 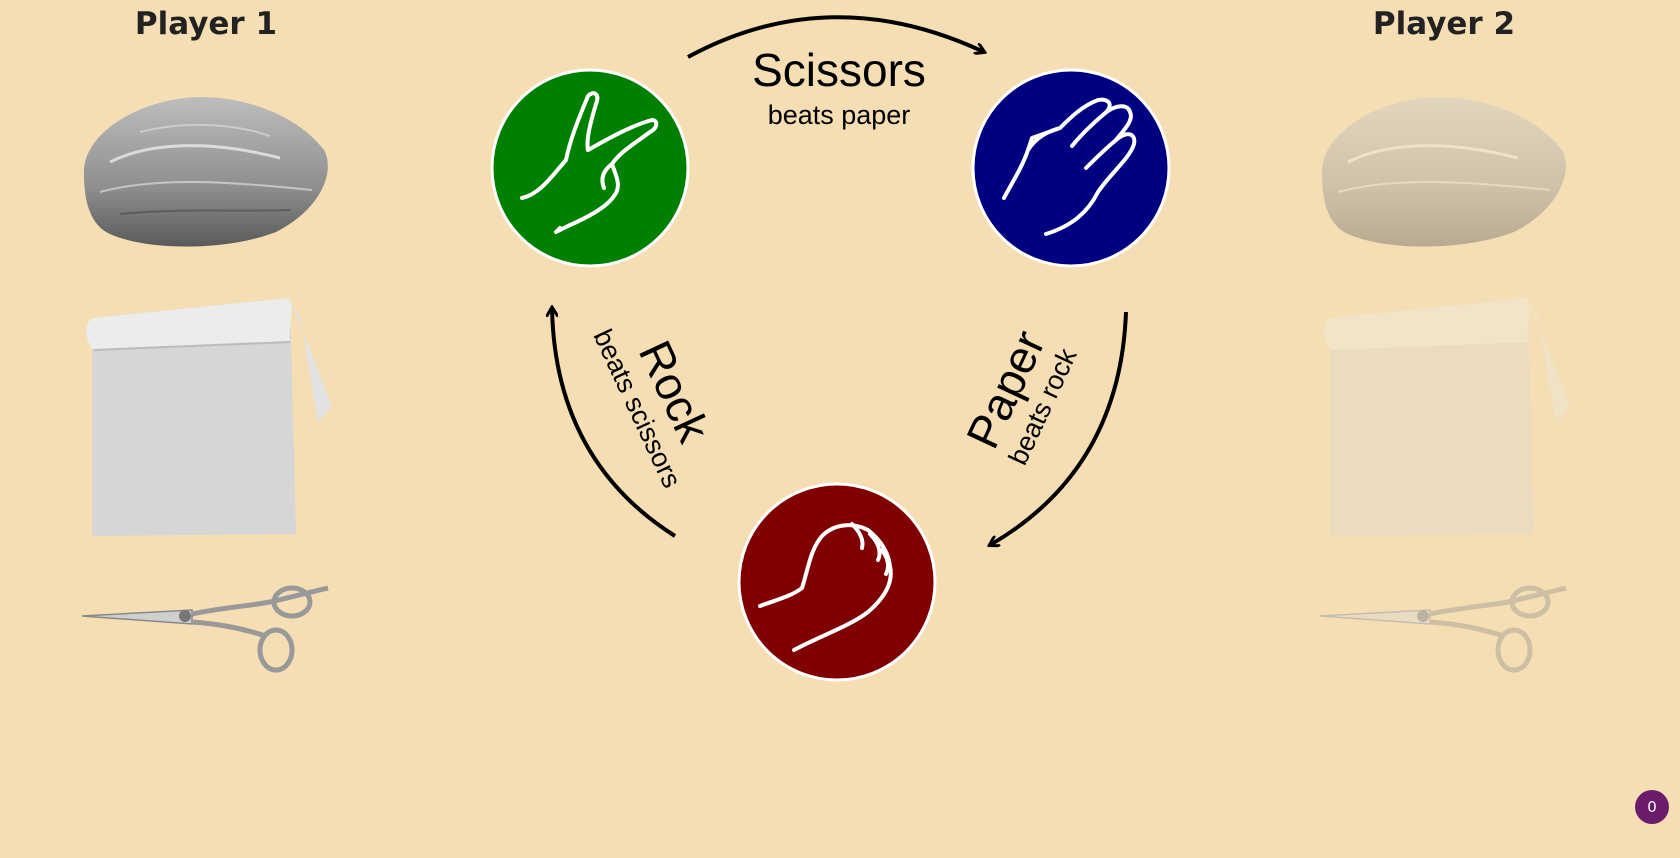 I want to click on player-1-rock-button, so click(x=206, y=172).